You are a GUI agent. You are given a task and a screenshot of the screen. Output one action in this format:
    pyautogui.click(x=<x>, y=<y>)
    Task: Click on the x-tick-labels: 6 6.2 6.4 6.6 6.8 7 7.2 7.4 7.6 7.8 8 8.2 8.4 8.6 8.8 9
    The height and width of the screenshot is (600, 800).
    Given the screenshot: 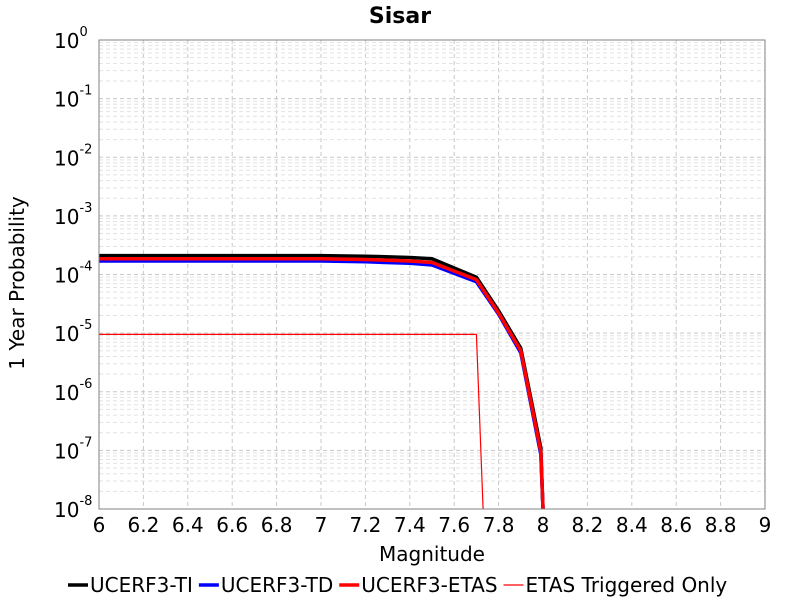 What is the action you would take?
    pyautogui.click(x=432, y=525)
    